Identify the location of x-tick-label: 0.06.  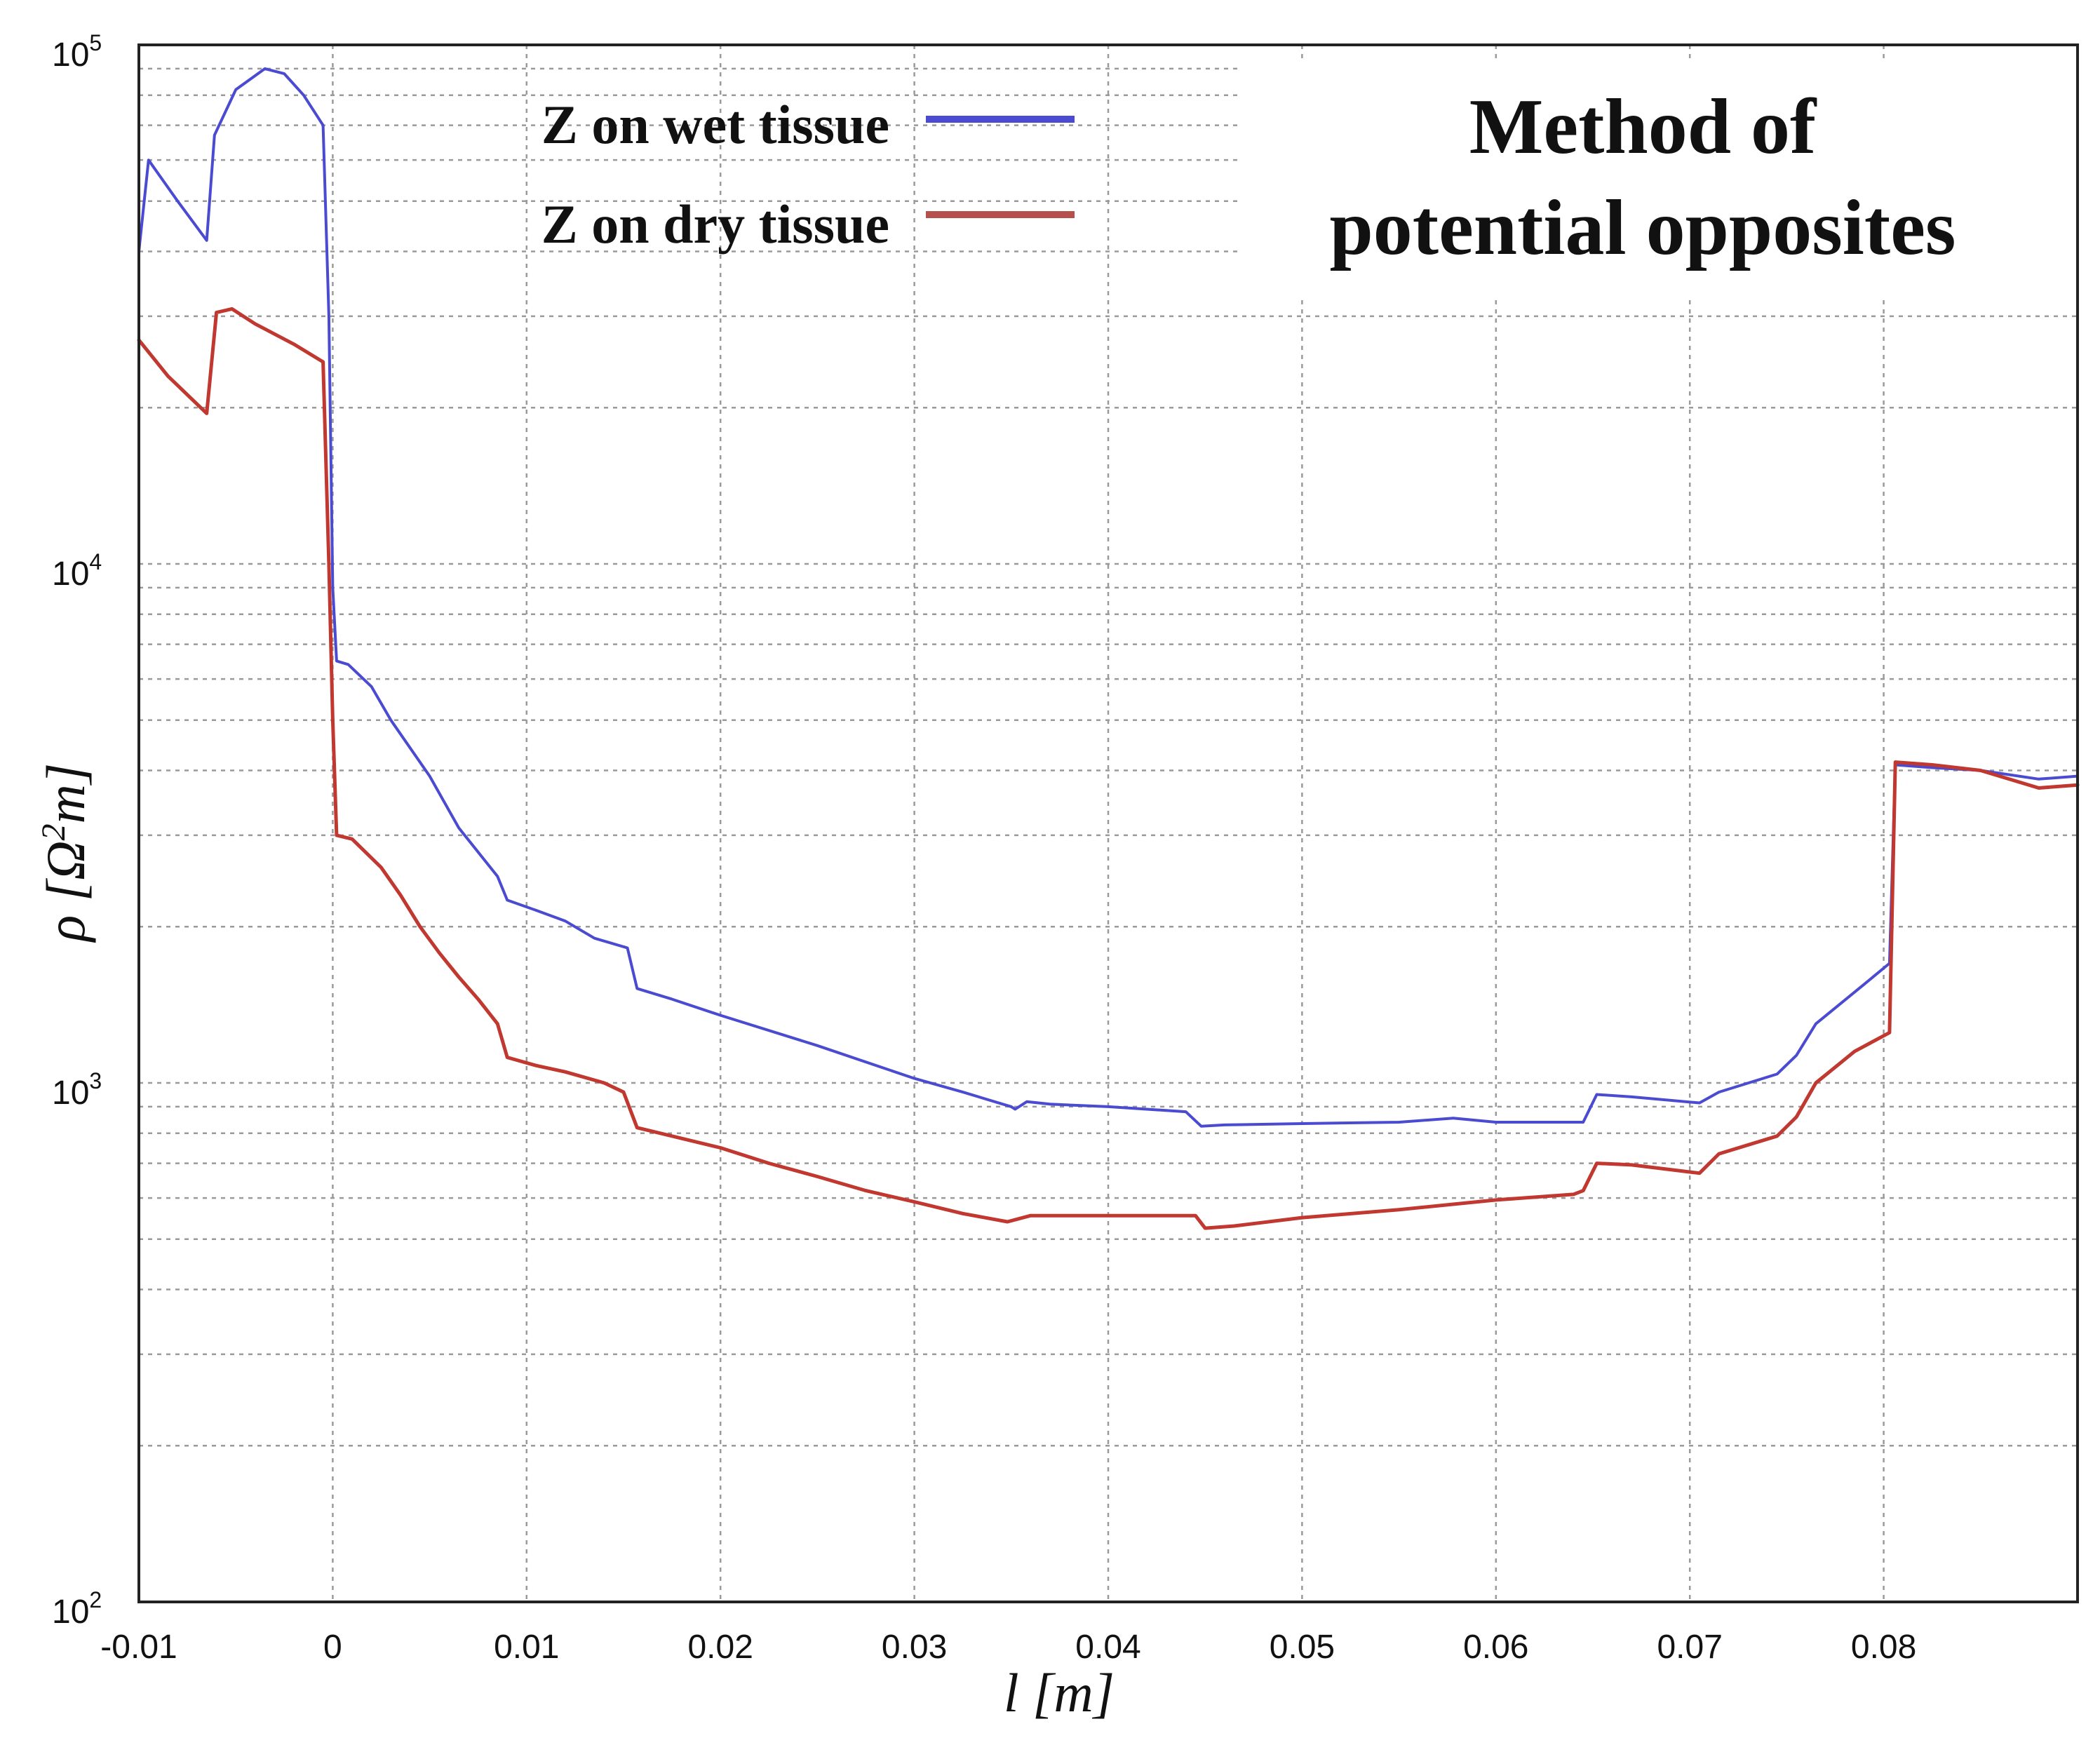
(1495, 1647).